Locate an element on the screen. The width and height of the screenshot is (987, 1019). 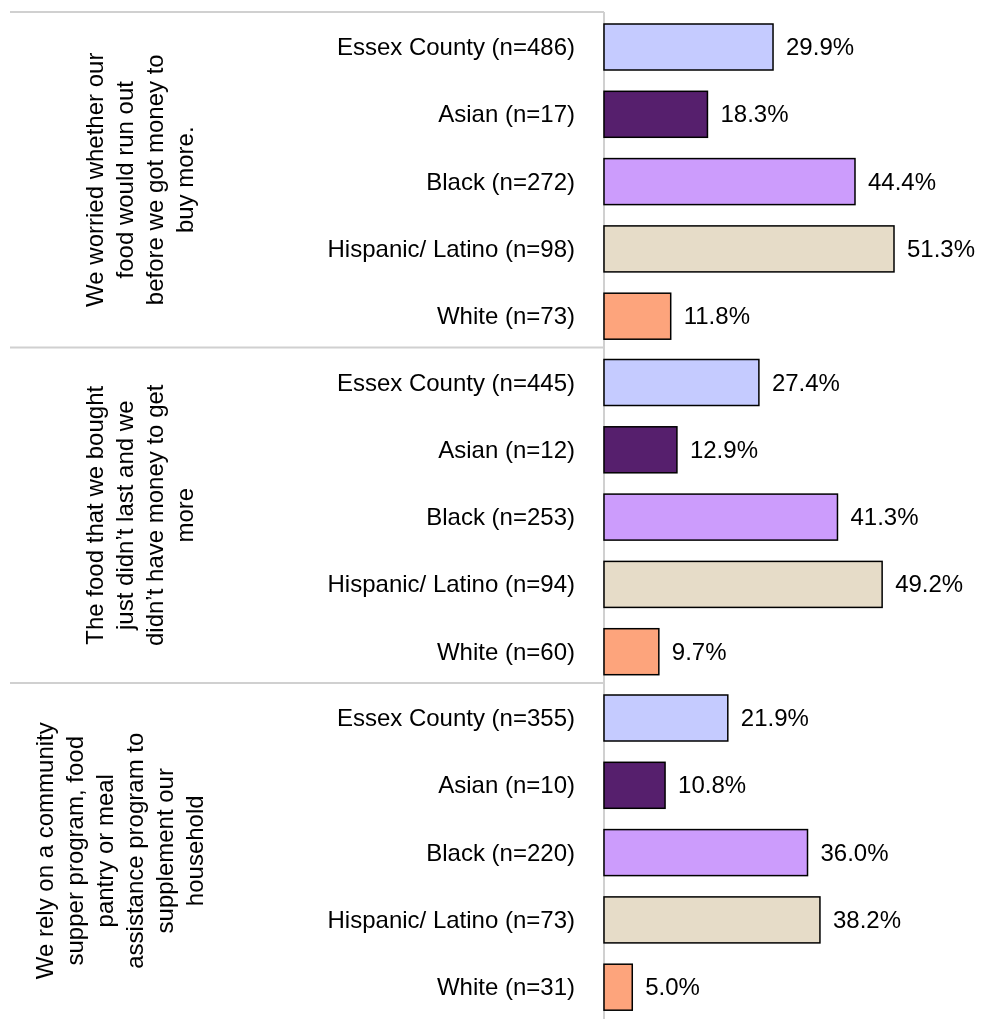
data-label: 49.2% is located at coordinates (929, 584).